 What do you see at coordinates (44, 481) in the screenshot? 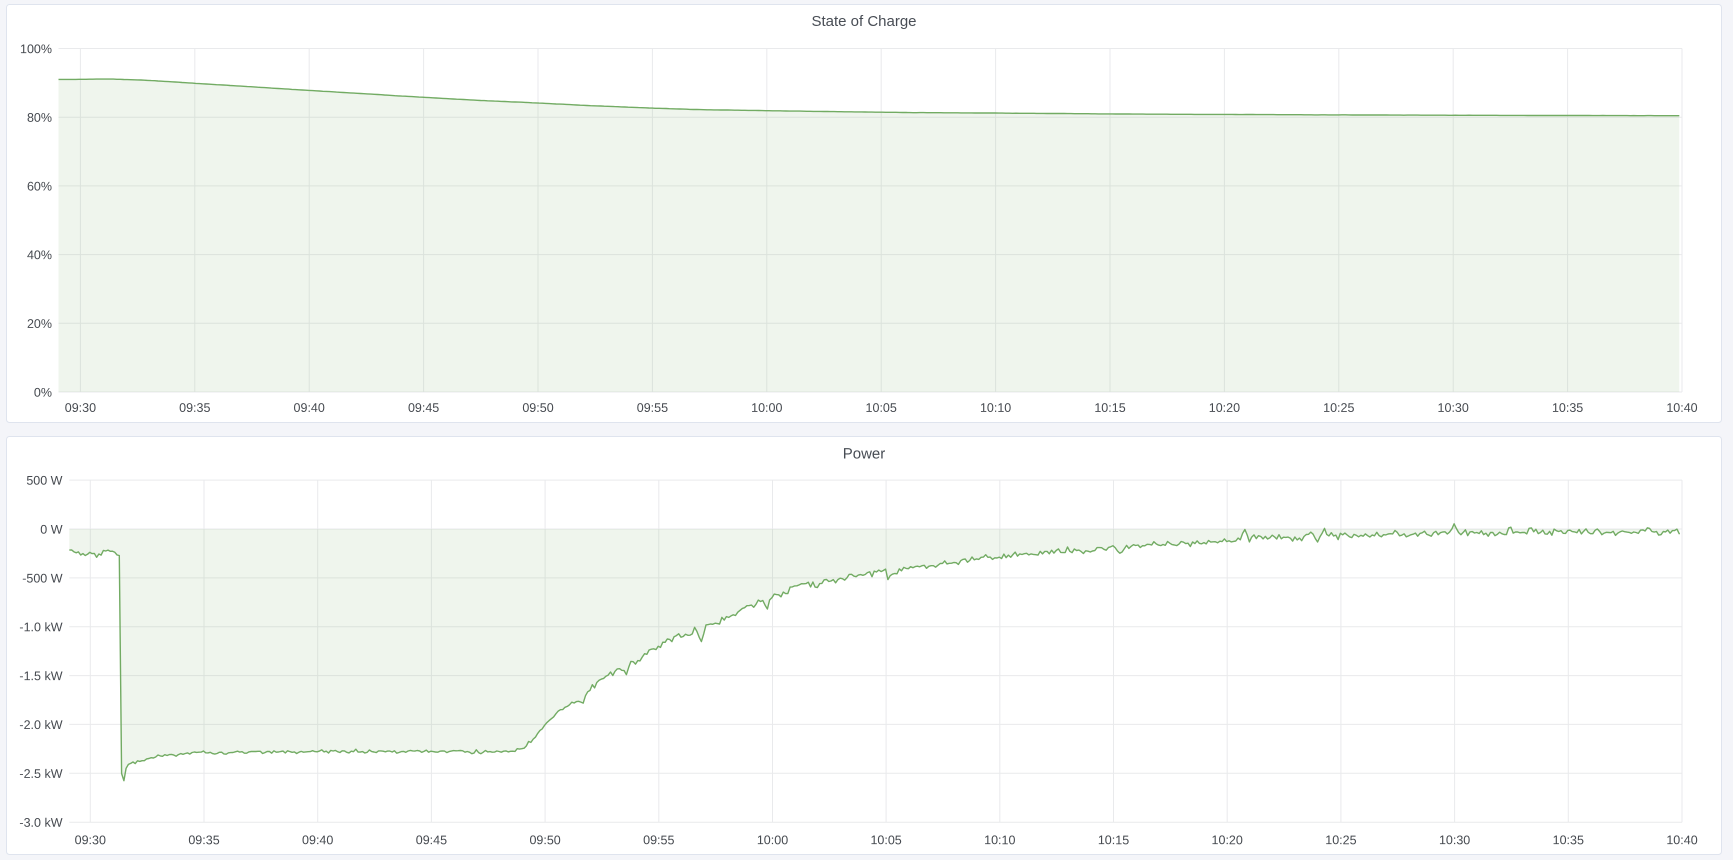
I see `svg-text: 500 W` at bounding box center [44, 481].